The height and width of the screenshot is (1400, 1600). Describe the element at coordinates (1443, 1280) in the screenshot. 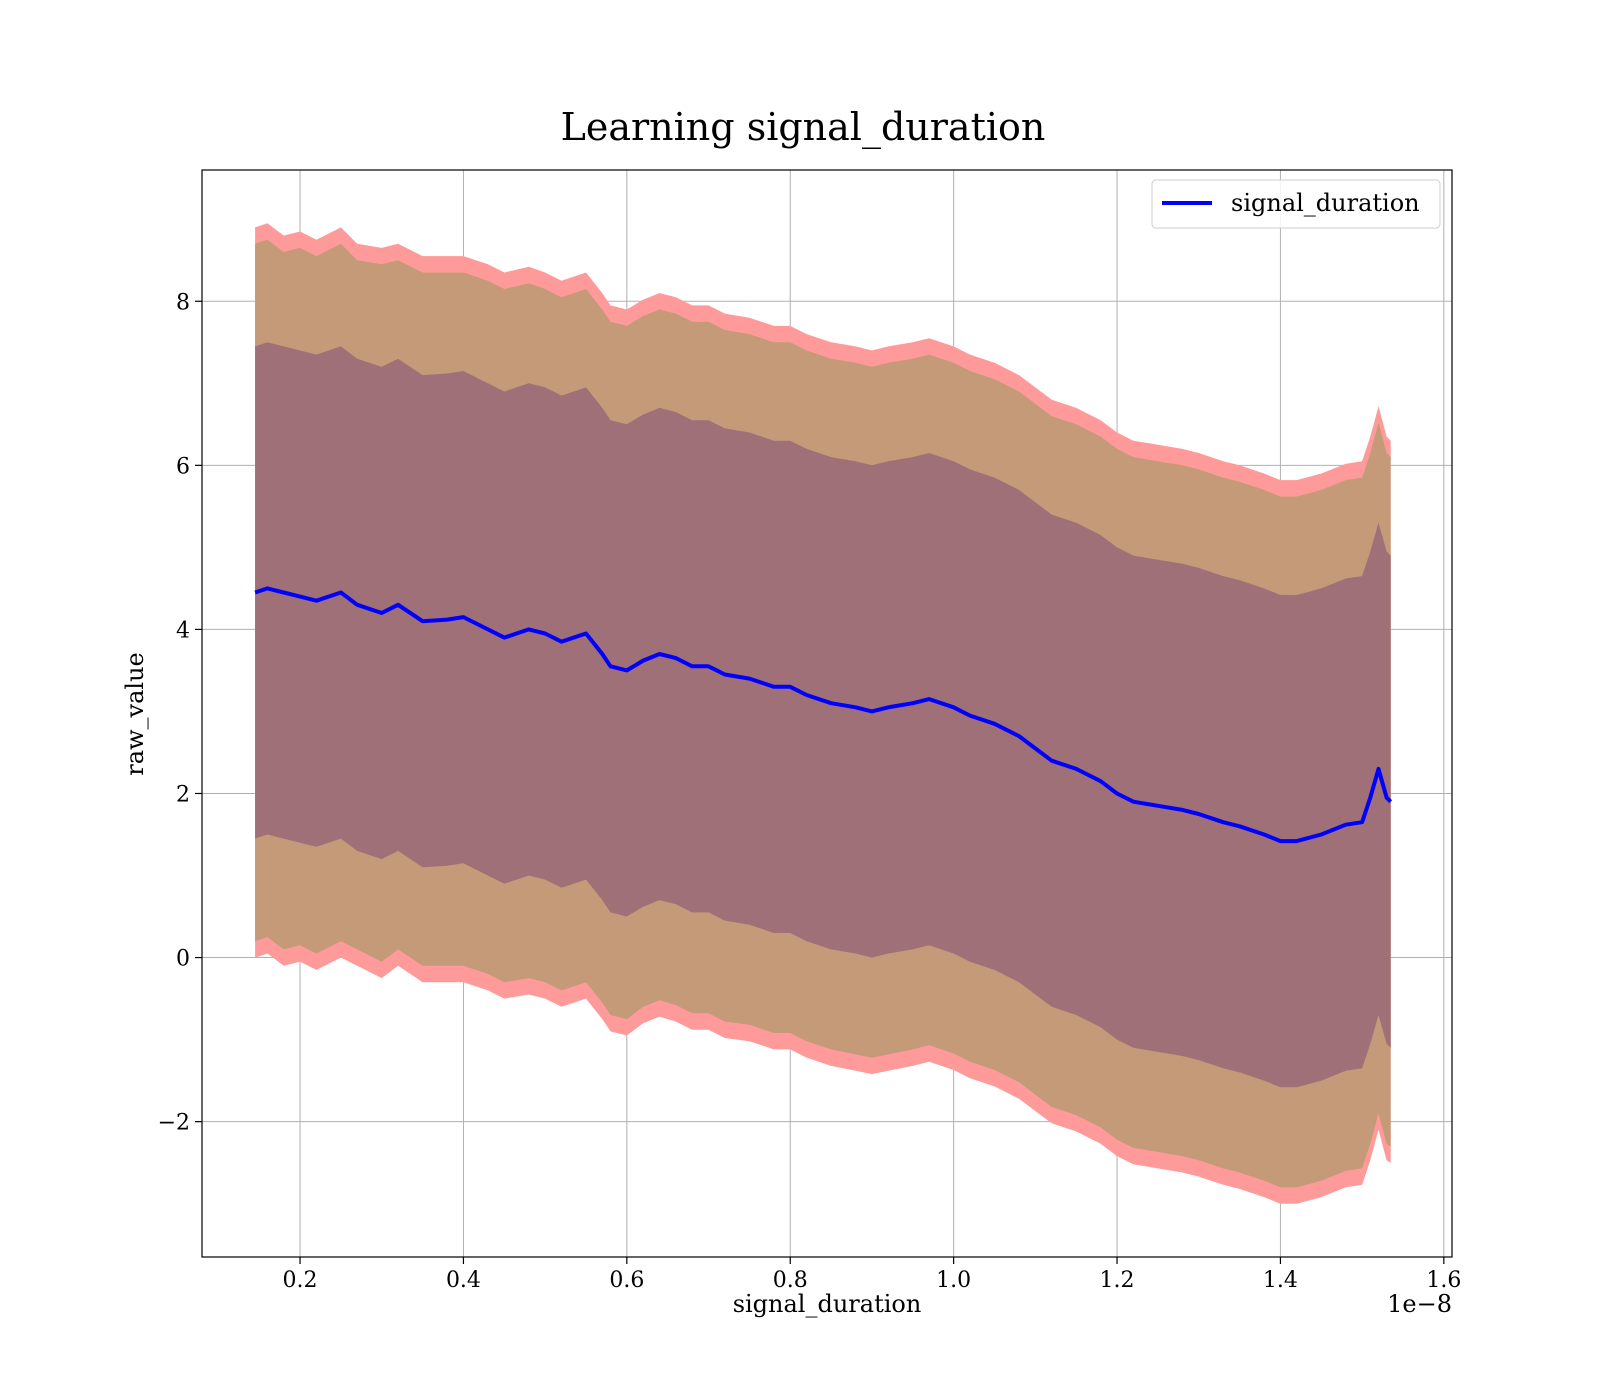

I see `x-tick-label: 1.6` at that location.